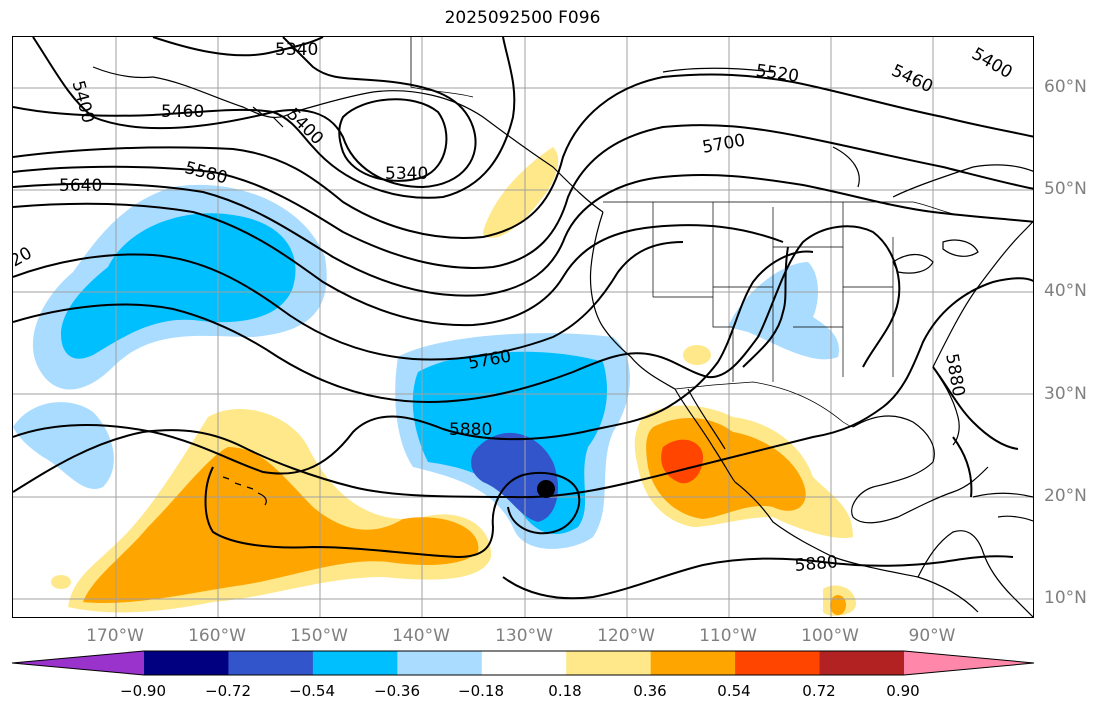 The width and height of the screenshot is (1105, 712). I want to click on colorbar-tick-label: −0.18, so click(481, 691).